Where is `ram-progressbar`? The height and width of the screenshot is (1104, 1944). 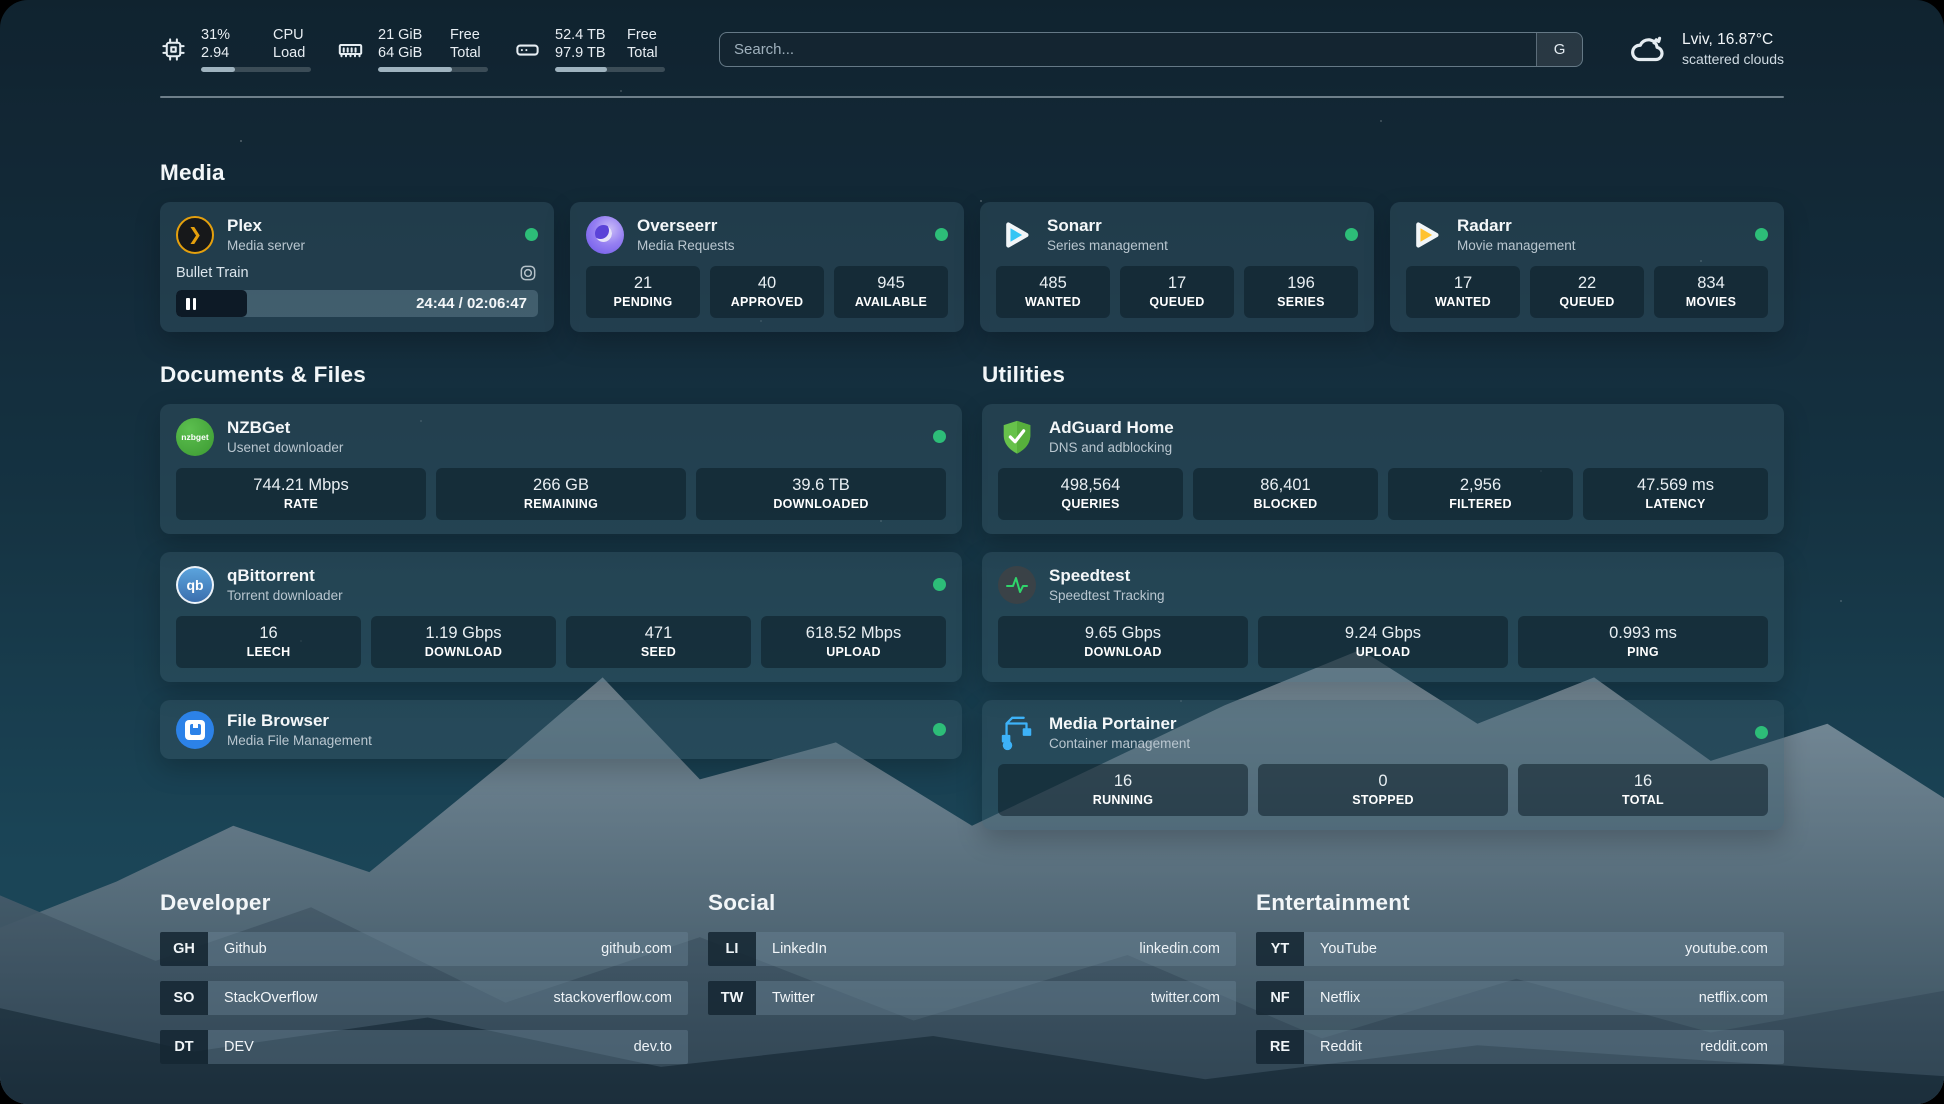
ram-progressbar is located at coordinates (433, 69).